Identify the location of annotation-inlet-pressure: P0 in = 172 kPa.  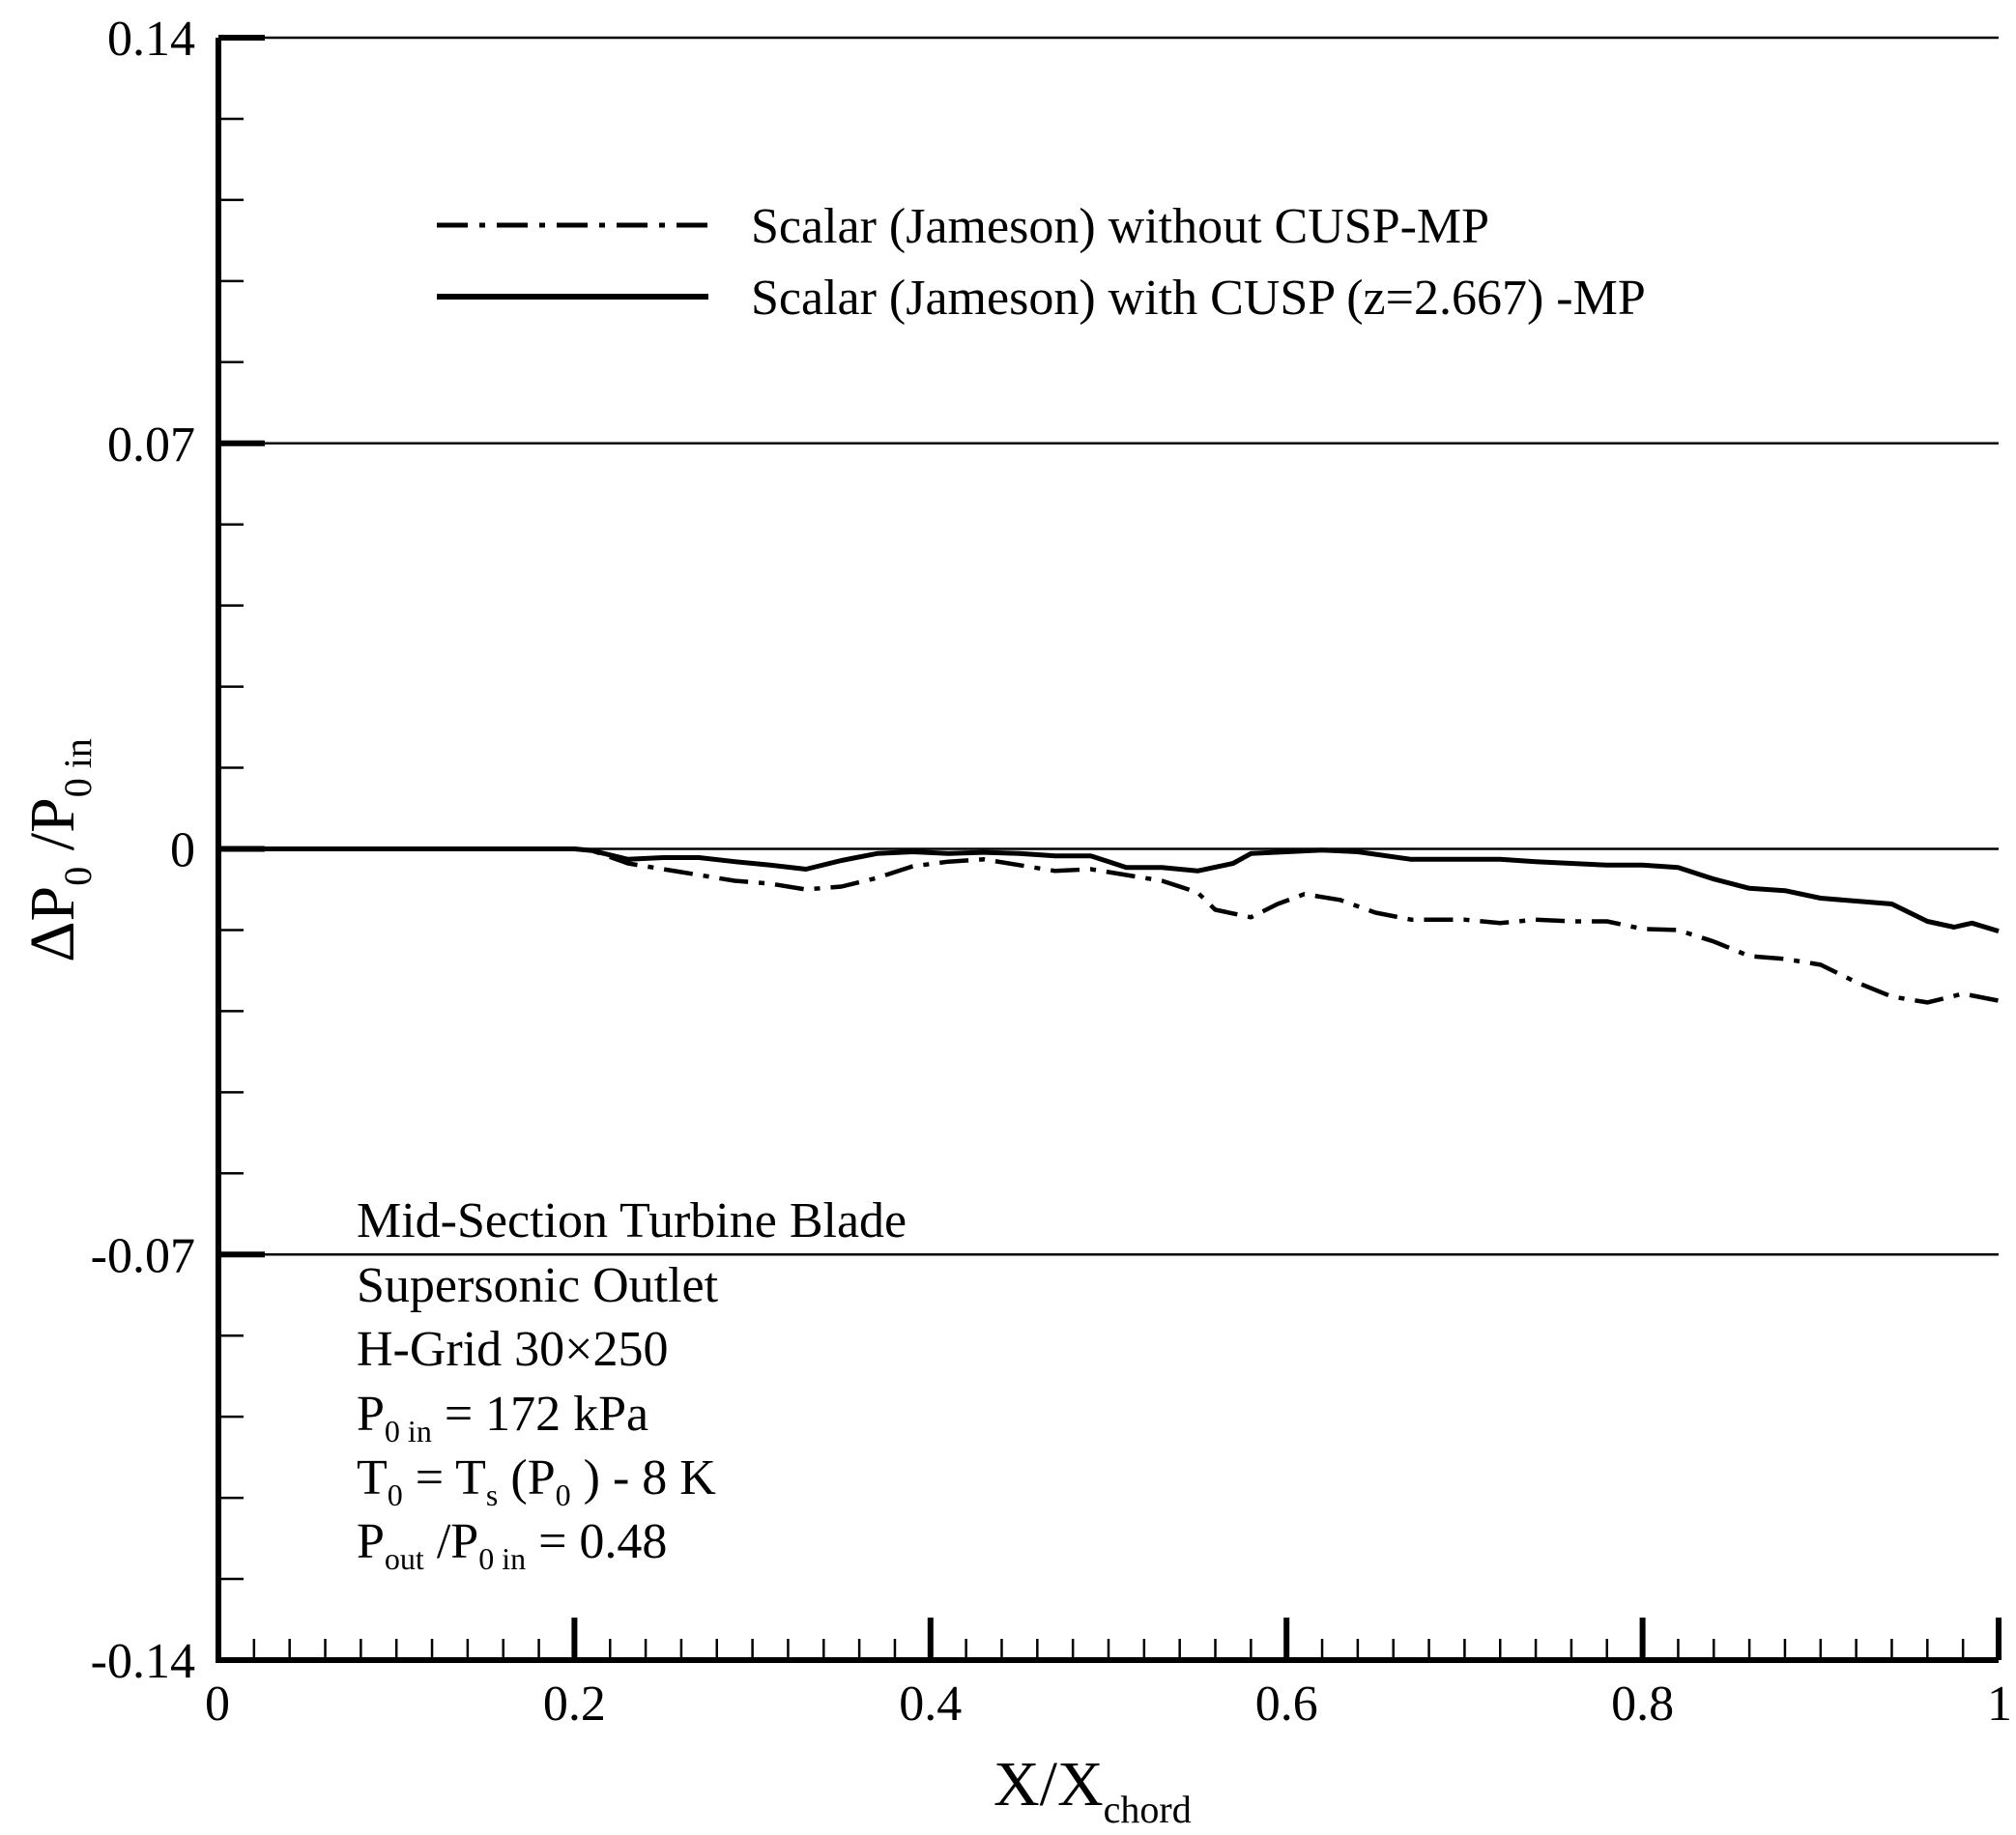
(503, 1418).